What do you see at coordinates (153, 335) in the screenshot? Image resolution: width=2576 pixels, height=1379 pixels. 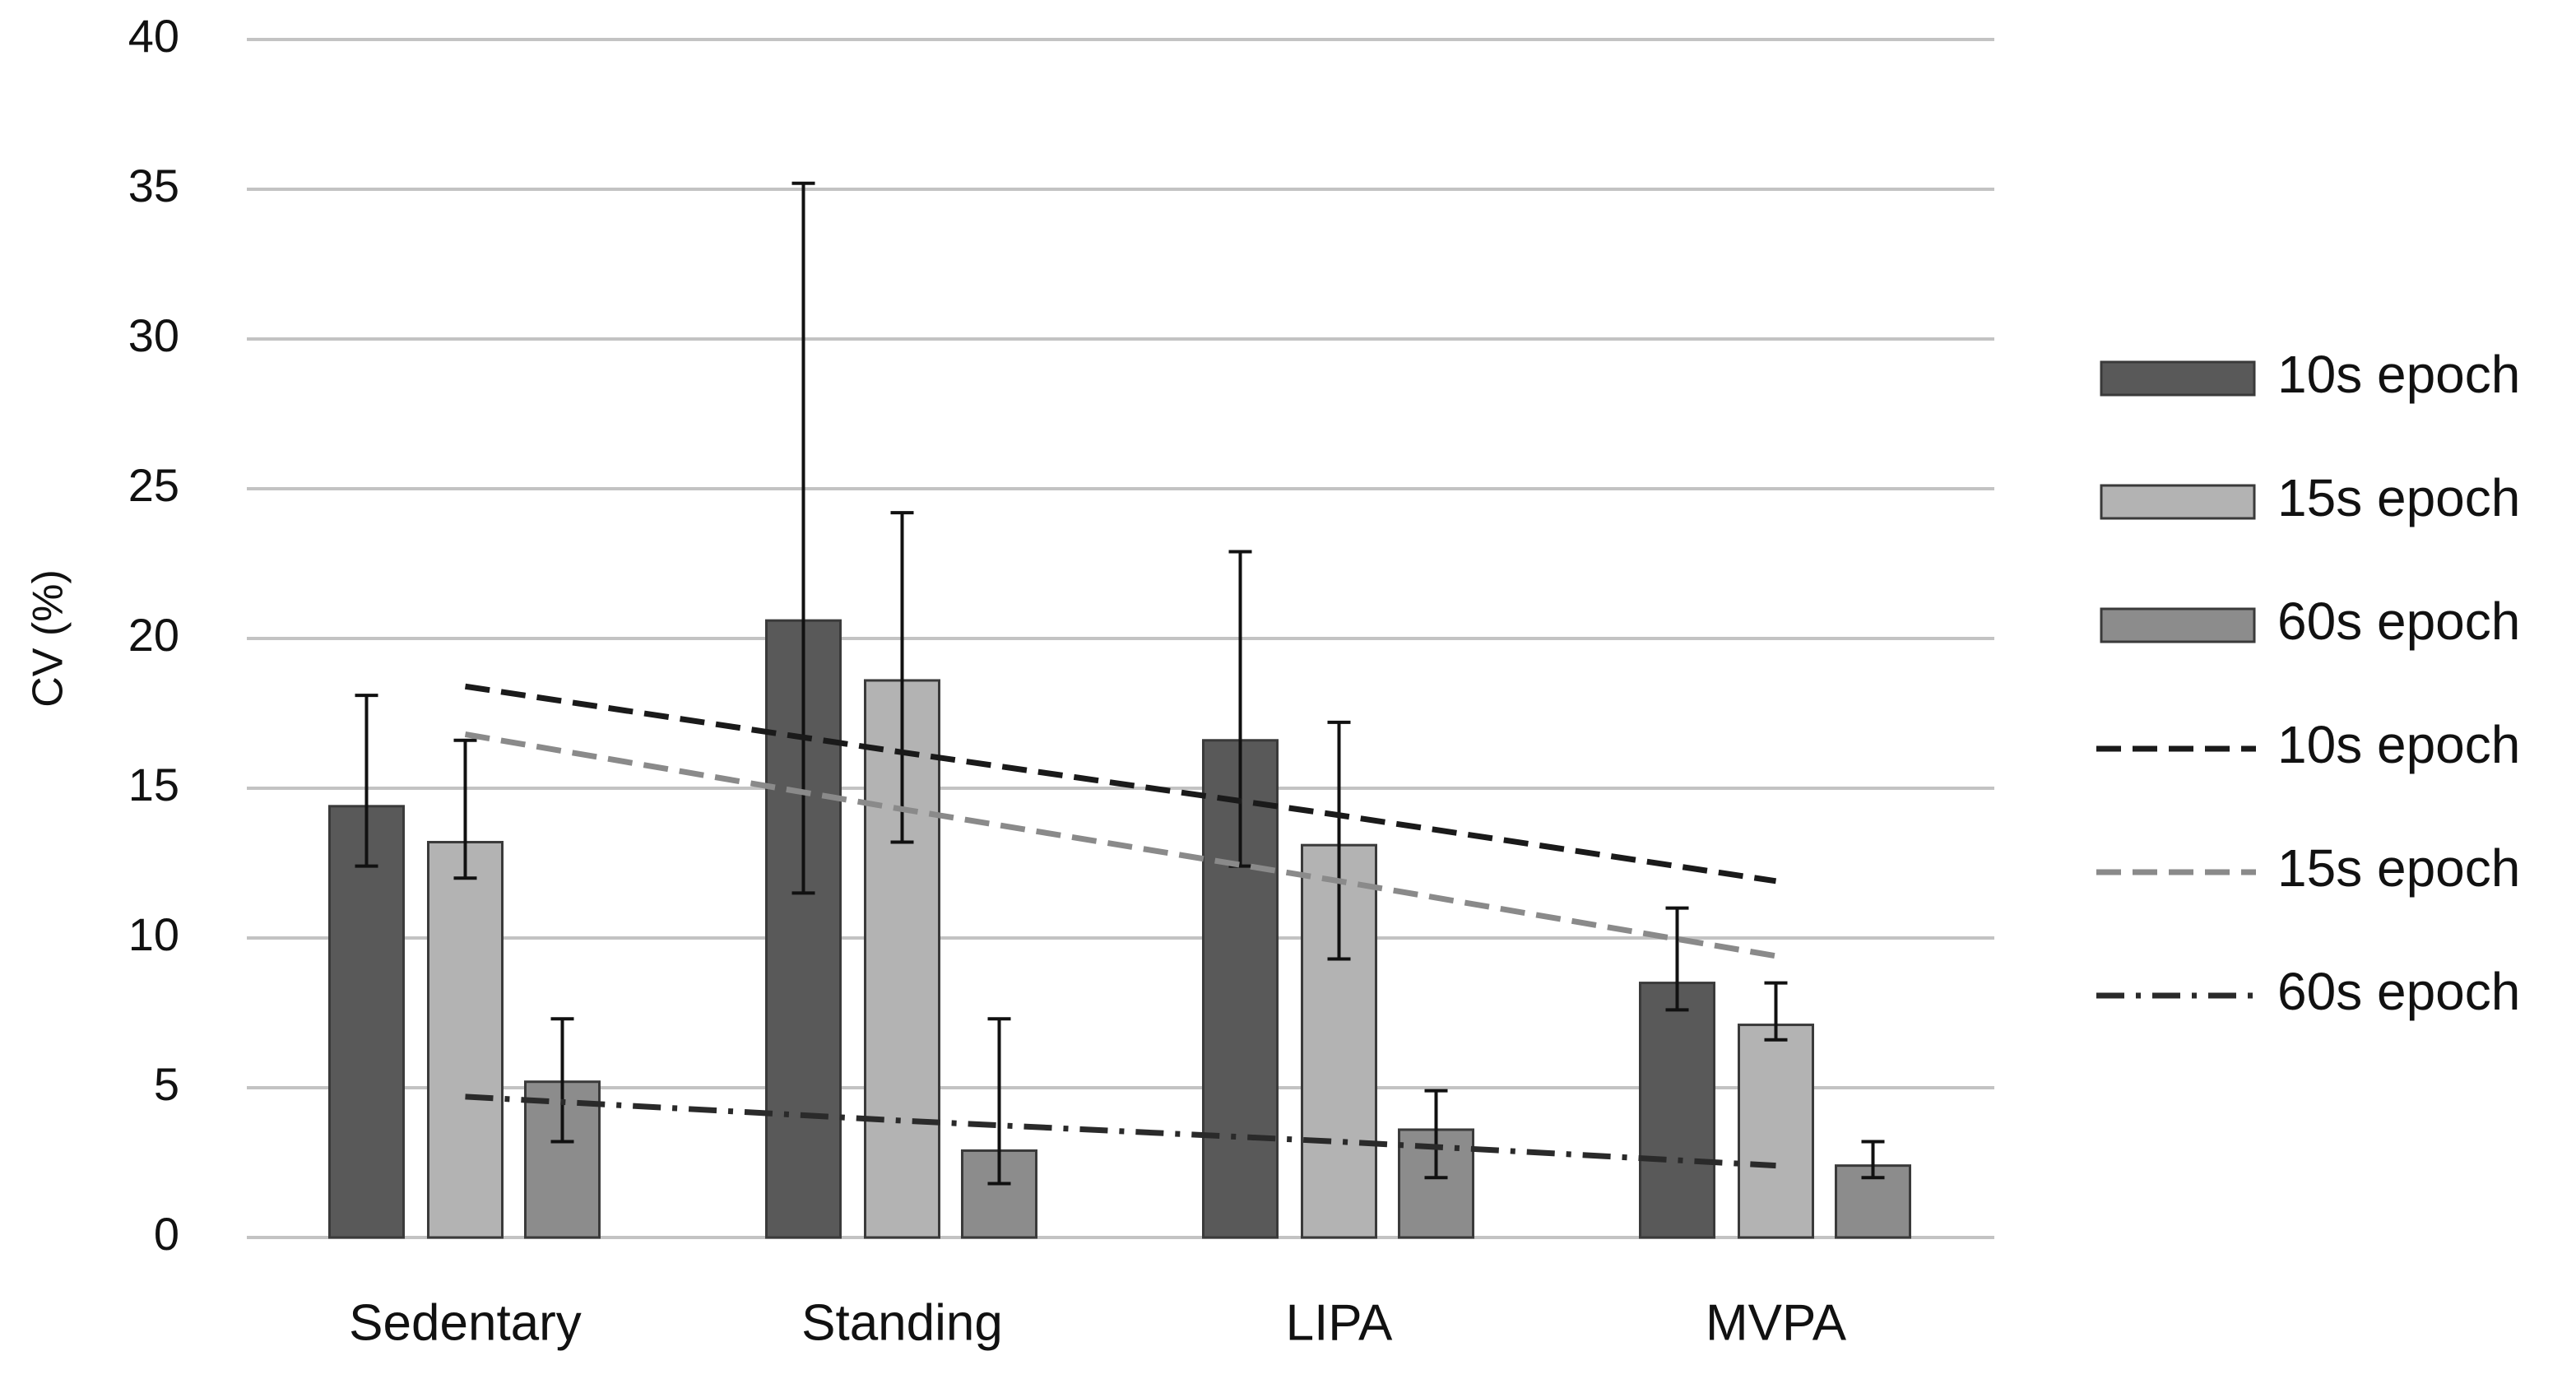 I see `y-tick-label: 30` at bounding box center [153, 335].